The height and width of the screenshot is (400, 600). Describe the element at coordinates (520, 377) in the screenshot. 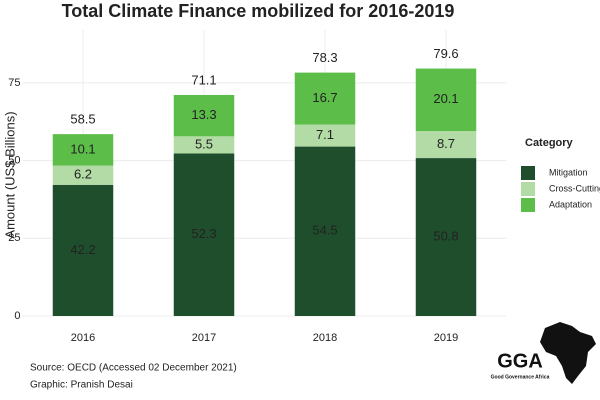

I see `logo-subtext: Good Governance Africa` at that location.